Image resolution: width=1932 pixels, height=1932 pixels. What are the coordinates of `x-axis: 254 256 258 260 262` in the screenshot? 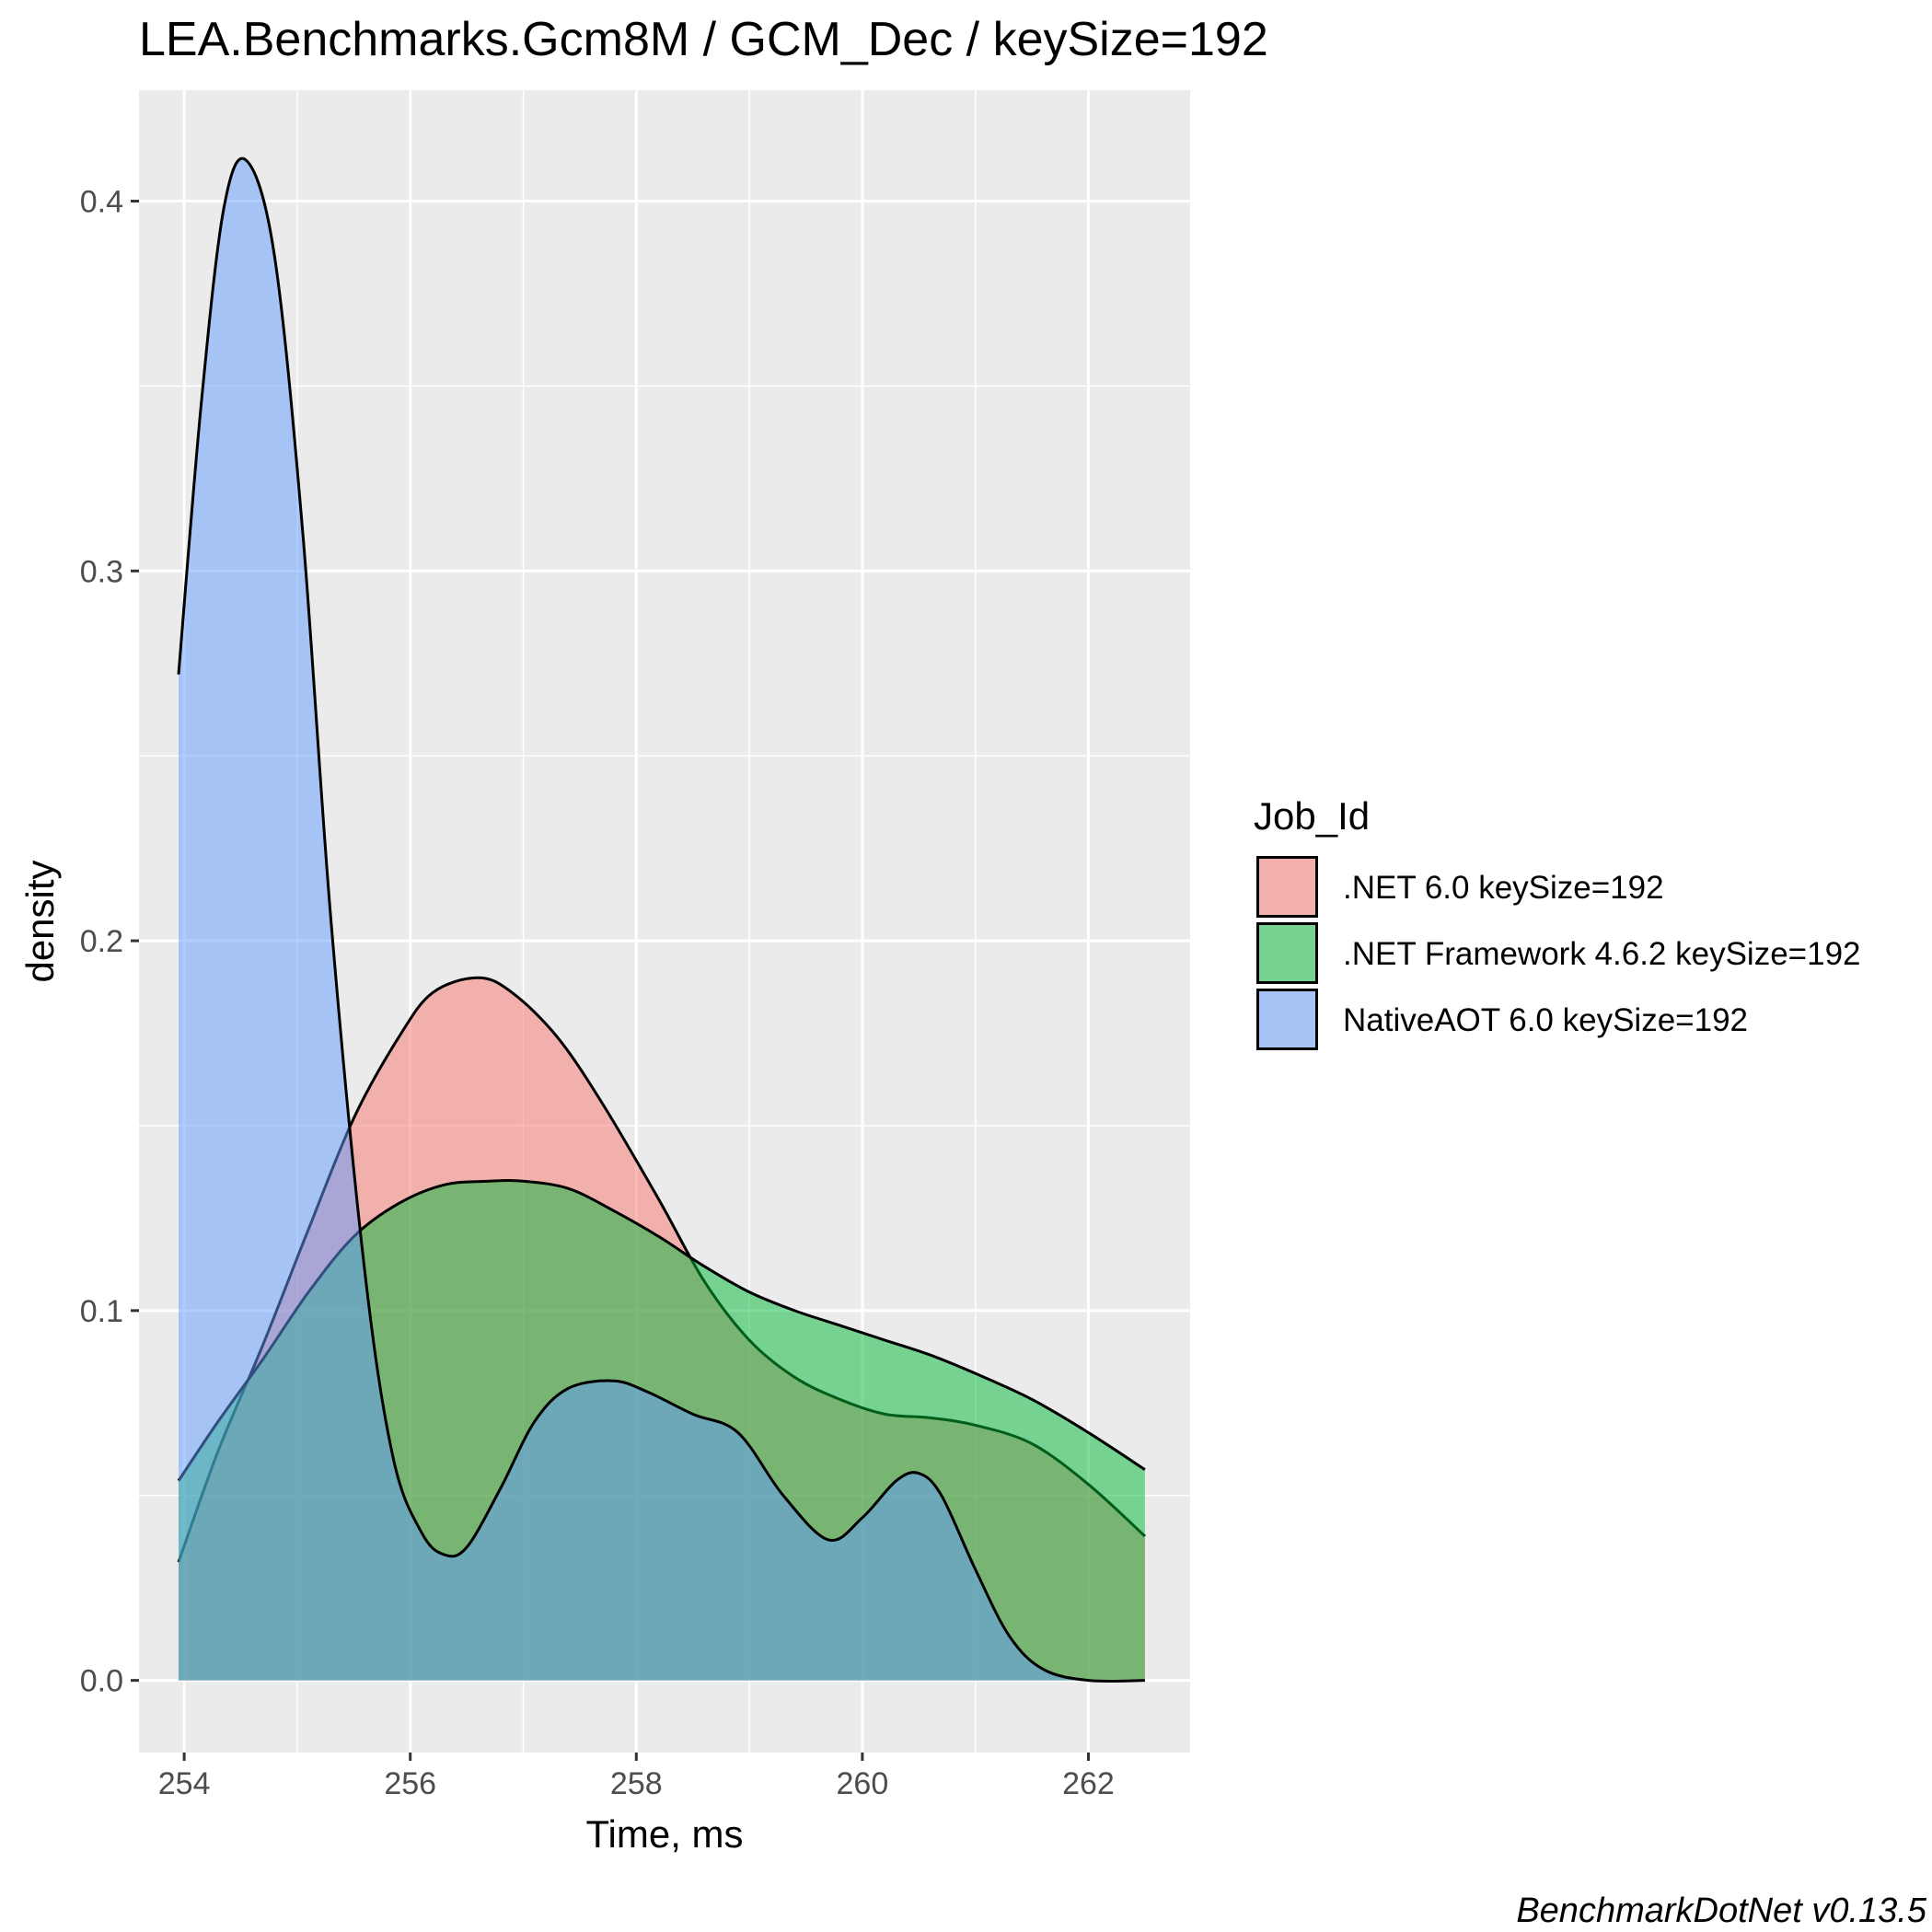 It's located at (637, 1777).